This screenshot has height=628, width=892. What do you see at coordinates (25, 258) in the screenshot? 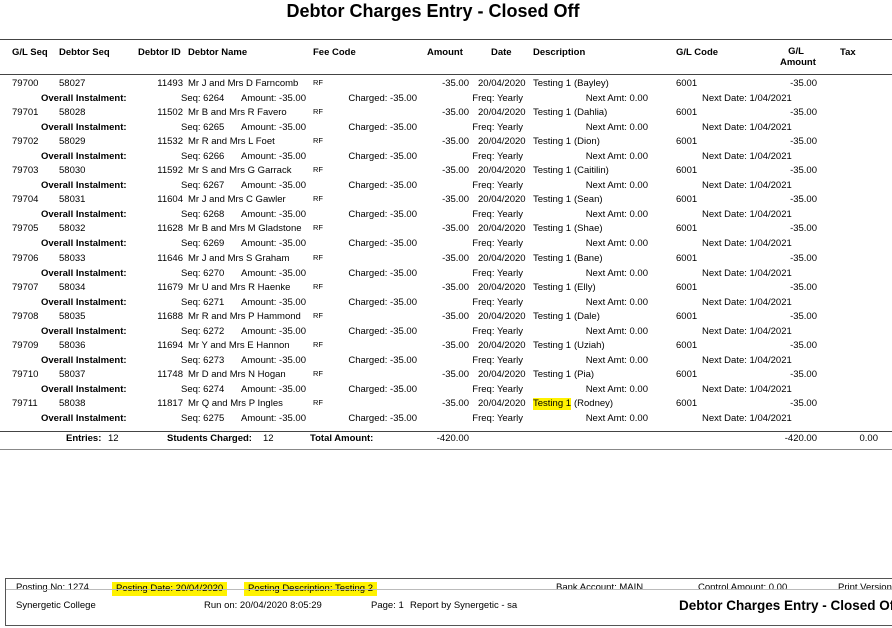
I see `cell-gl-seq: 79706` at bounding box center [25, 258].